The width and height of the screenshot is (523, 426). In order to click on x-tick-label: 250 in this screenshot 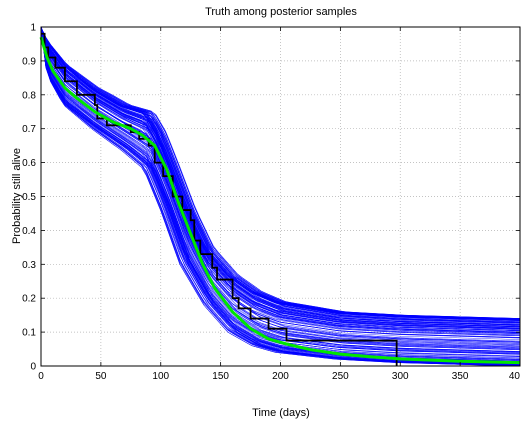, I will do `click(340, 376)`.